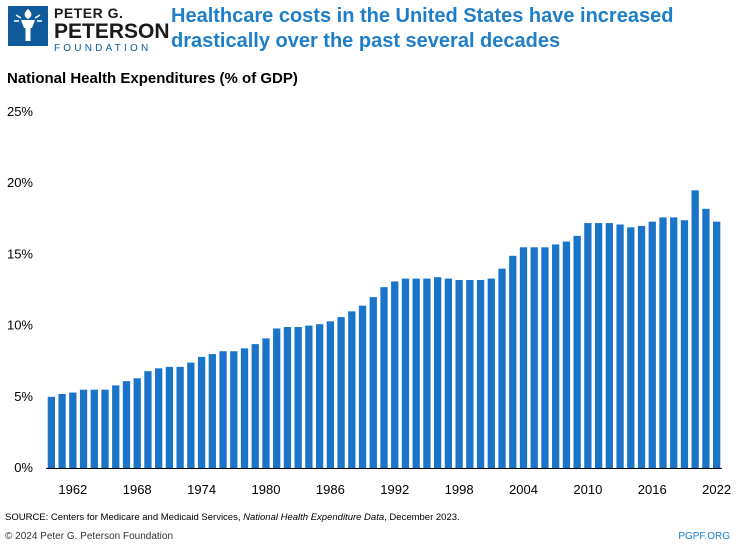  Describe the element at coordinates (556, 356) in the screenshot. I see `bar-2007` at that location.